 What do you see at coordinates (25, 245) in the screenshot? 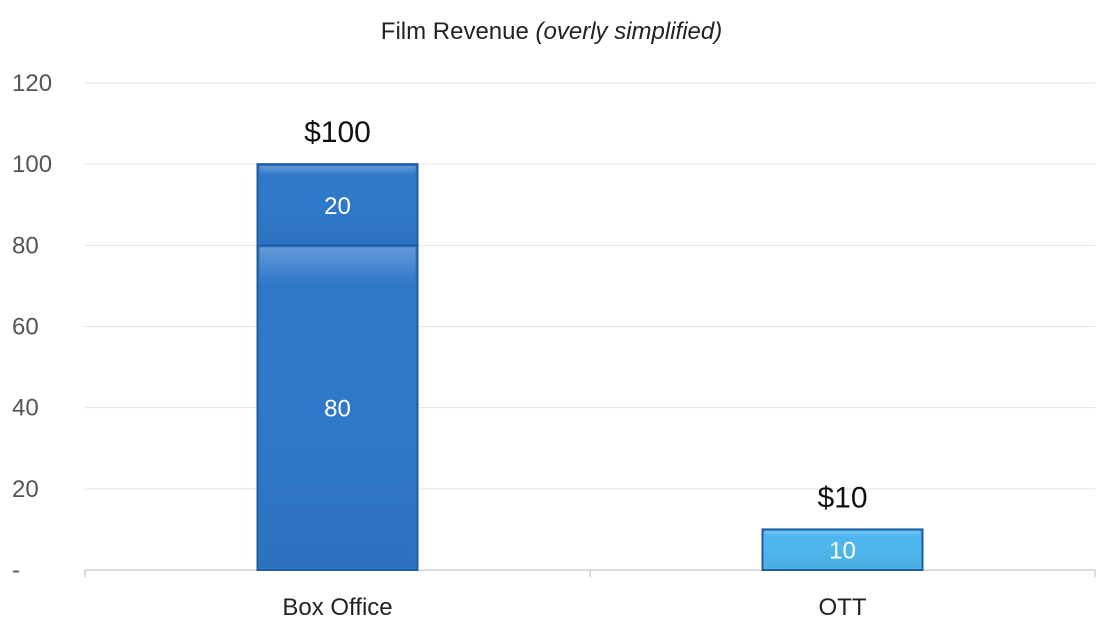
I see `y-tick-label: 80` at bounding box center [25, 245].